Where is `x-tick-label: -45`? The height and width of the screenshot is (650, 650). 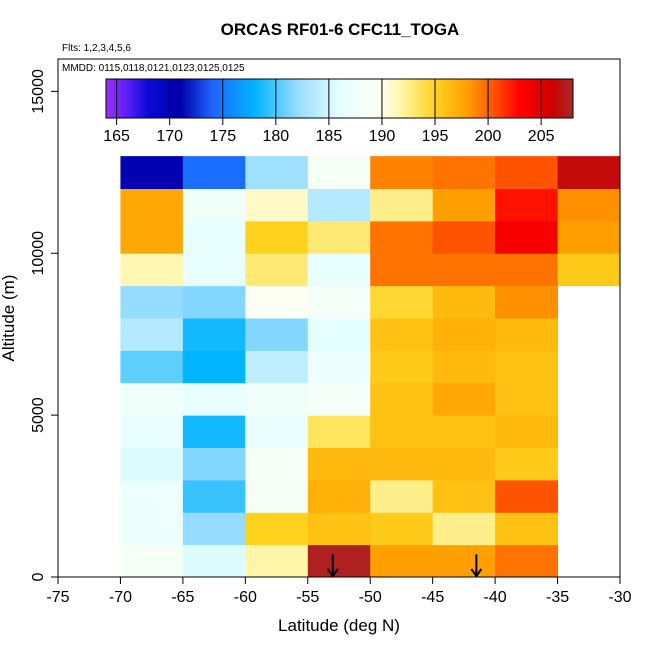
x-tick-label: -45 is located at coordinates (432, 597).